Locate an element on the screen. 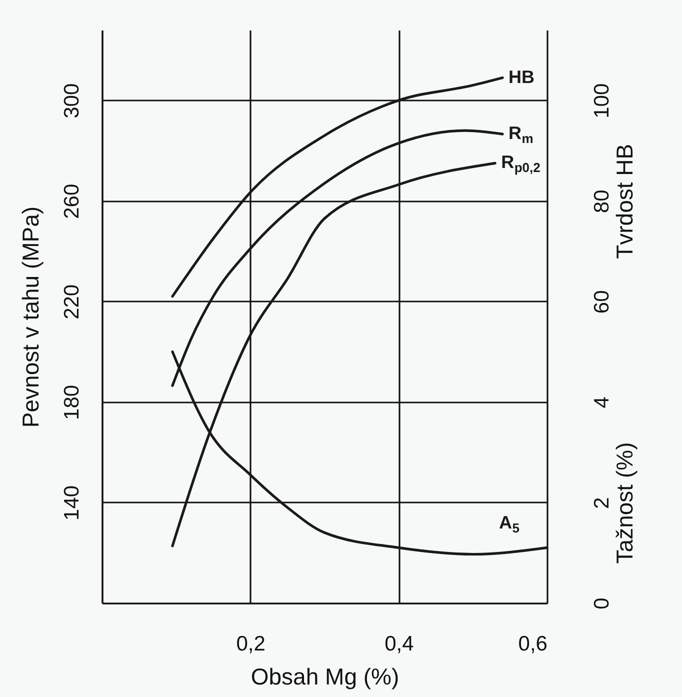 The width and height of the screenshot is (682, 697). y-tick-label: 180 is located at coordinates (72, 402).